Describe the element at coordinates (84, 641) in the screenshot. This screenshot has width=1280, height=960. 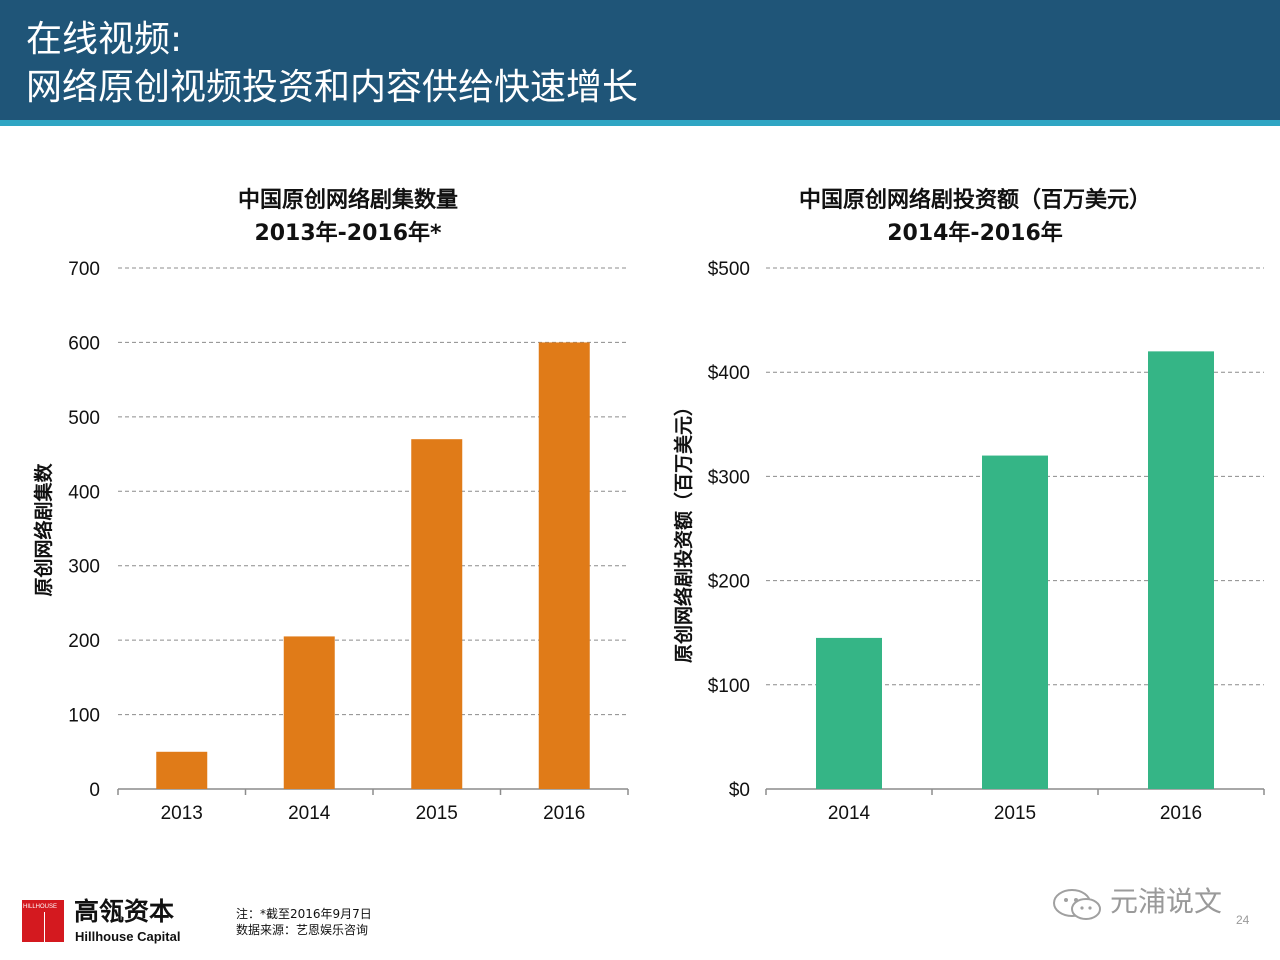
I see `y-tick-label: 200` at that location.